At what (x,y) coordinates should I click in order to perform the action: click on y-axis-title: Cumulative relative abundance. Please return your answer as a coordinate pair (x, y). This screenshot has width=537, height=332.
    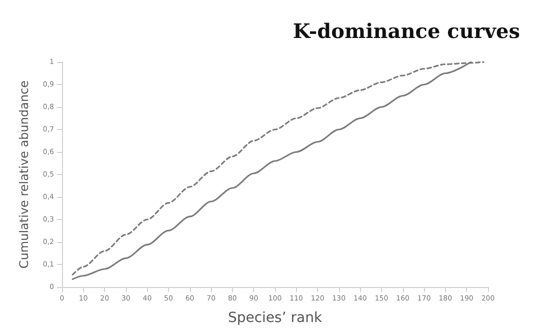
    Looking at the image, I should click on (24, 174).